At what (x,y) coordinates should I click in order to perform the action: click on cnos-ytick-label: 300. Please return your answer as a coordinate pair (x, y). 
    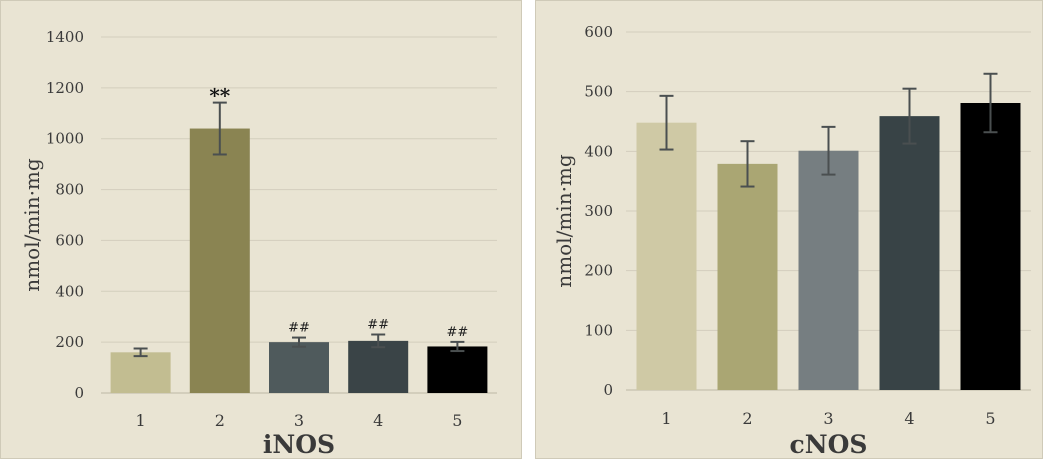
    Looking at the image, I should click on (598, 211).